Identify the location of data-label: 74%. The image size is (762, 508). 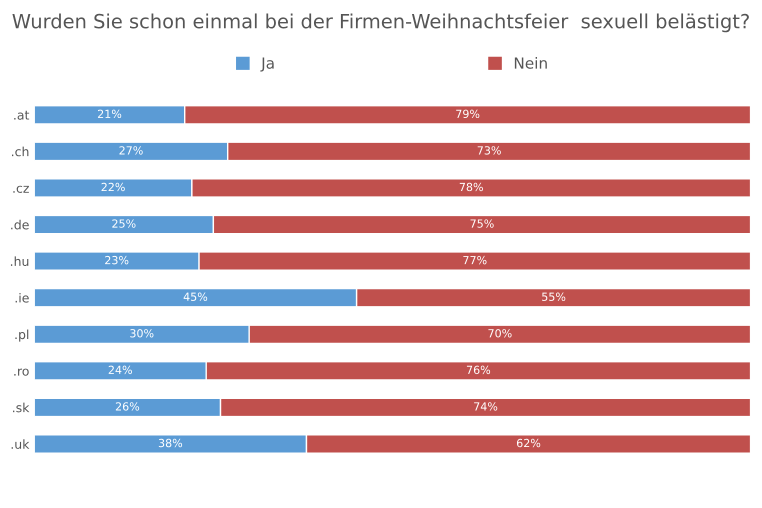
(486, 406).